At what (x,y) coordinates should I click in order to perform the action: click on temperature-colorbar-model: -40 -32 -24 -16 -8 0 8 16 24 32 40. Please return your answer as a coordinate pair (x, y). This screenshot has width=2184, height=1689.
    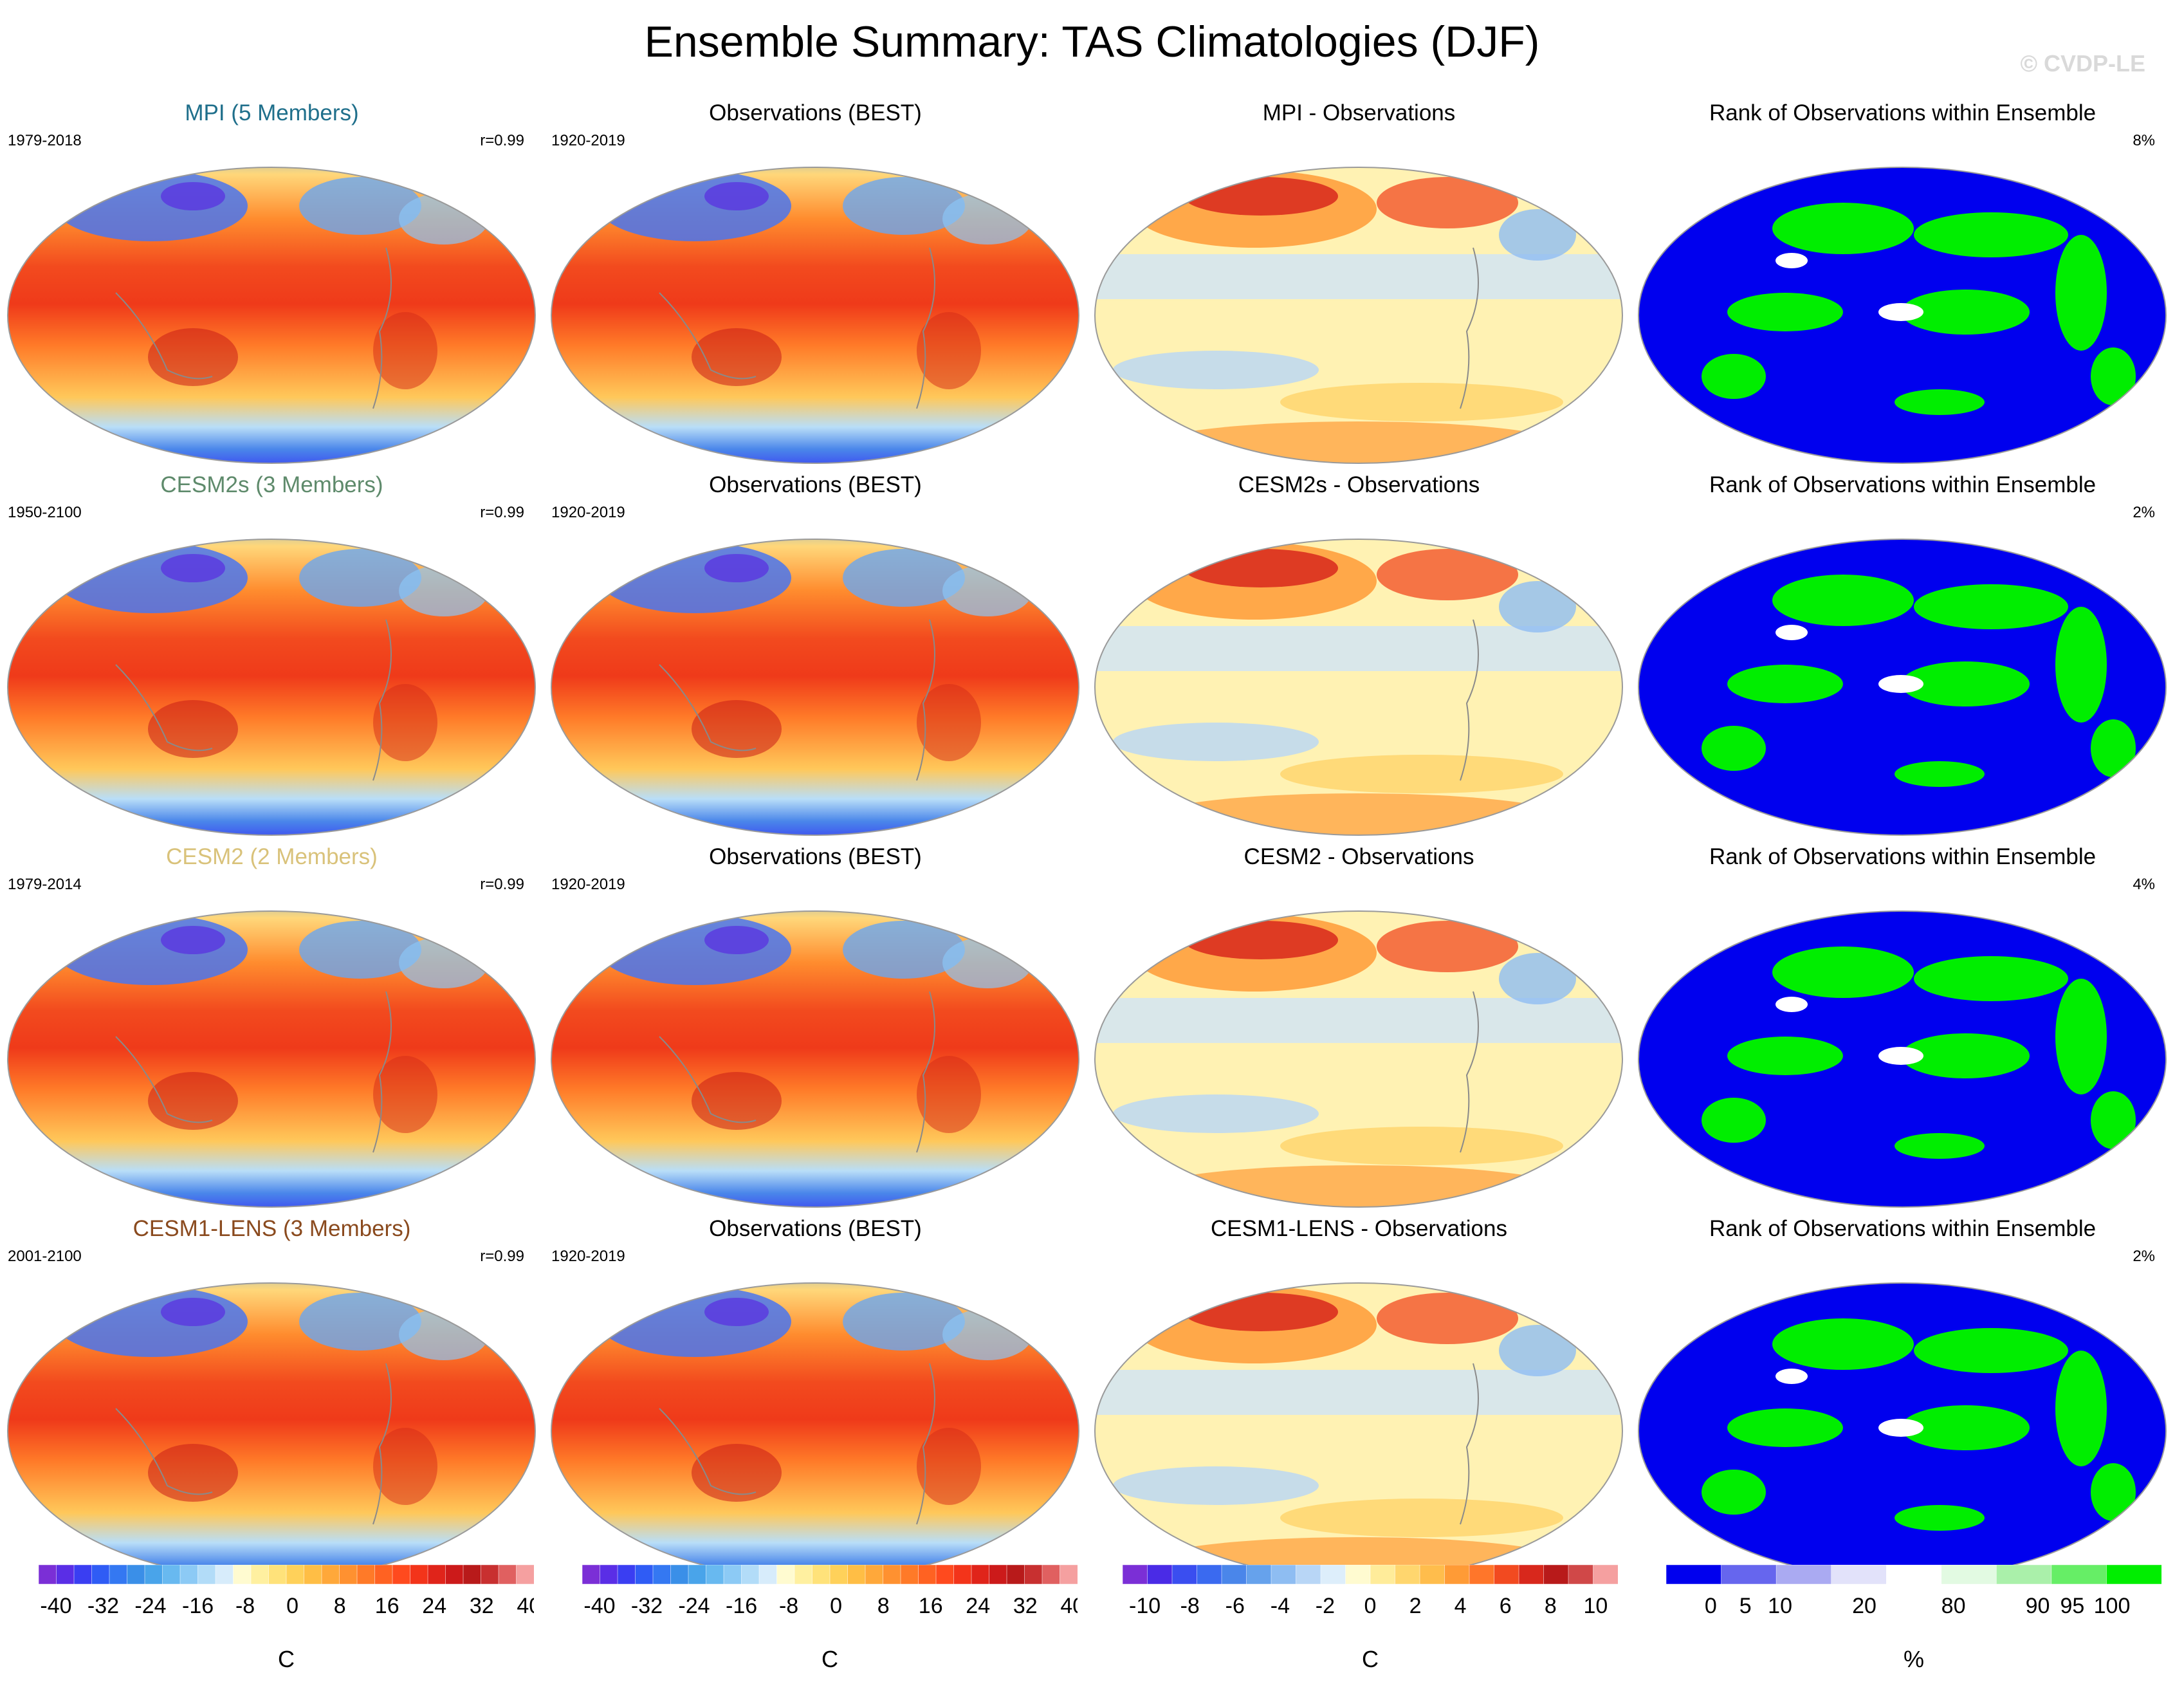
    Looking at the image, I should click on (286, 1601).